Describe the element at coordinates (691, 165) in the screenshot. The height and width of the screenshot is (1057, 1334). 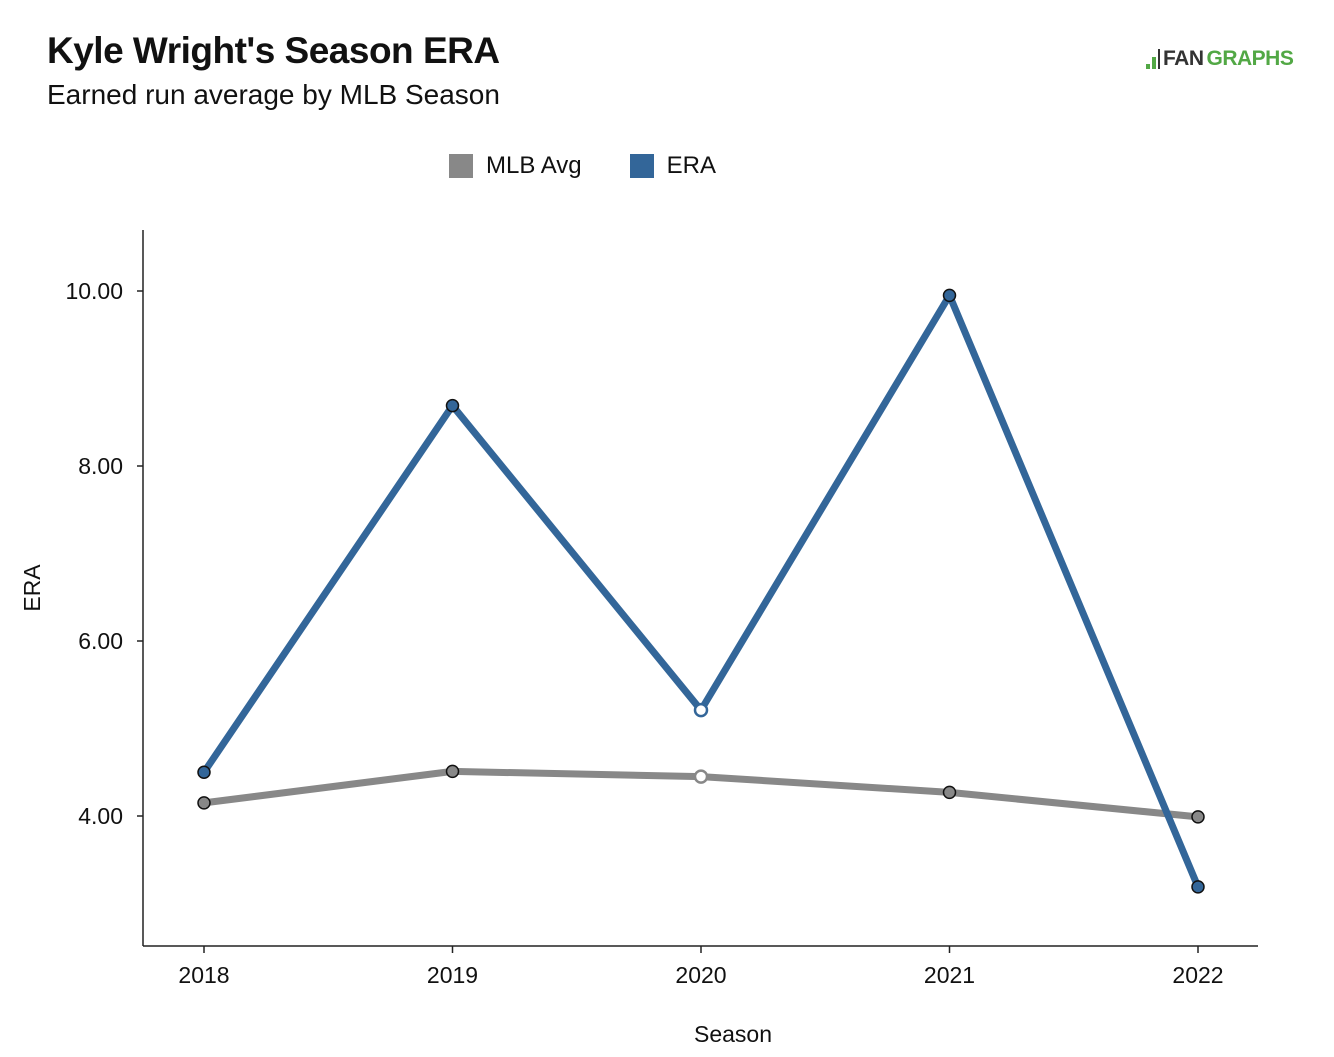
I see `legend-label-era: ERA` at that location.